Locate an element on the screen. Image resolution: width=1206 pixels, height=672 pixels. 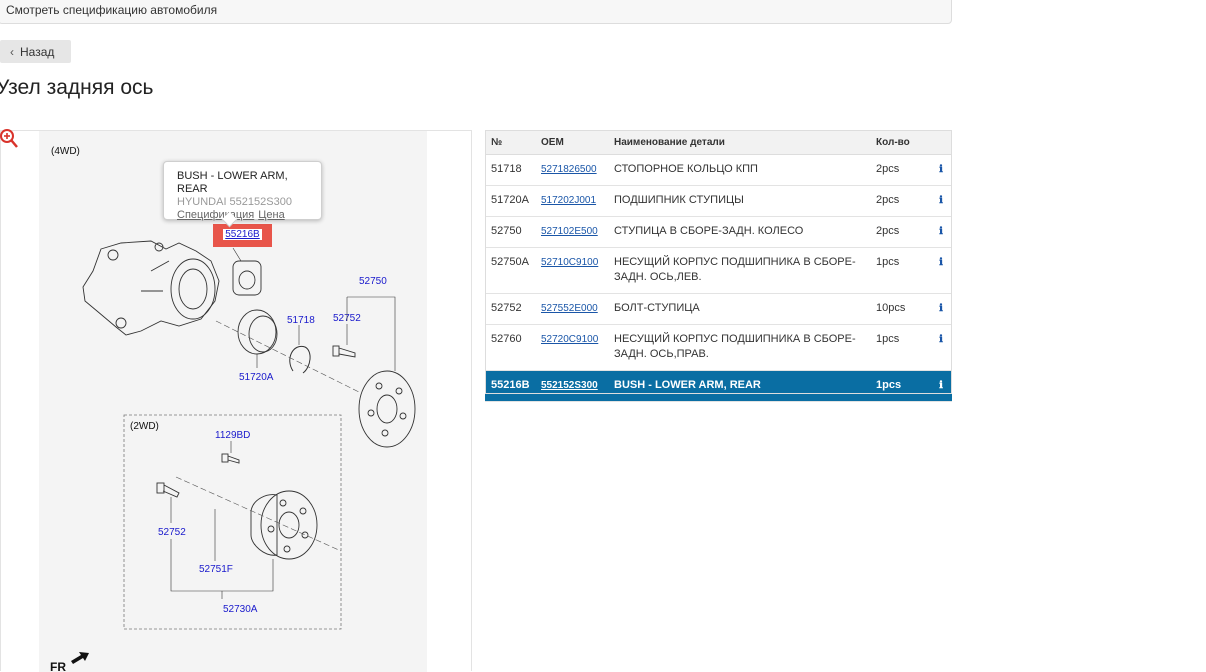
quantity-cell: 10pcs is located at coordinates (900, 309).